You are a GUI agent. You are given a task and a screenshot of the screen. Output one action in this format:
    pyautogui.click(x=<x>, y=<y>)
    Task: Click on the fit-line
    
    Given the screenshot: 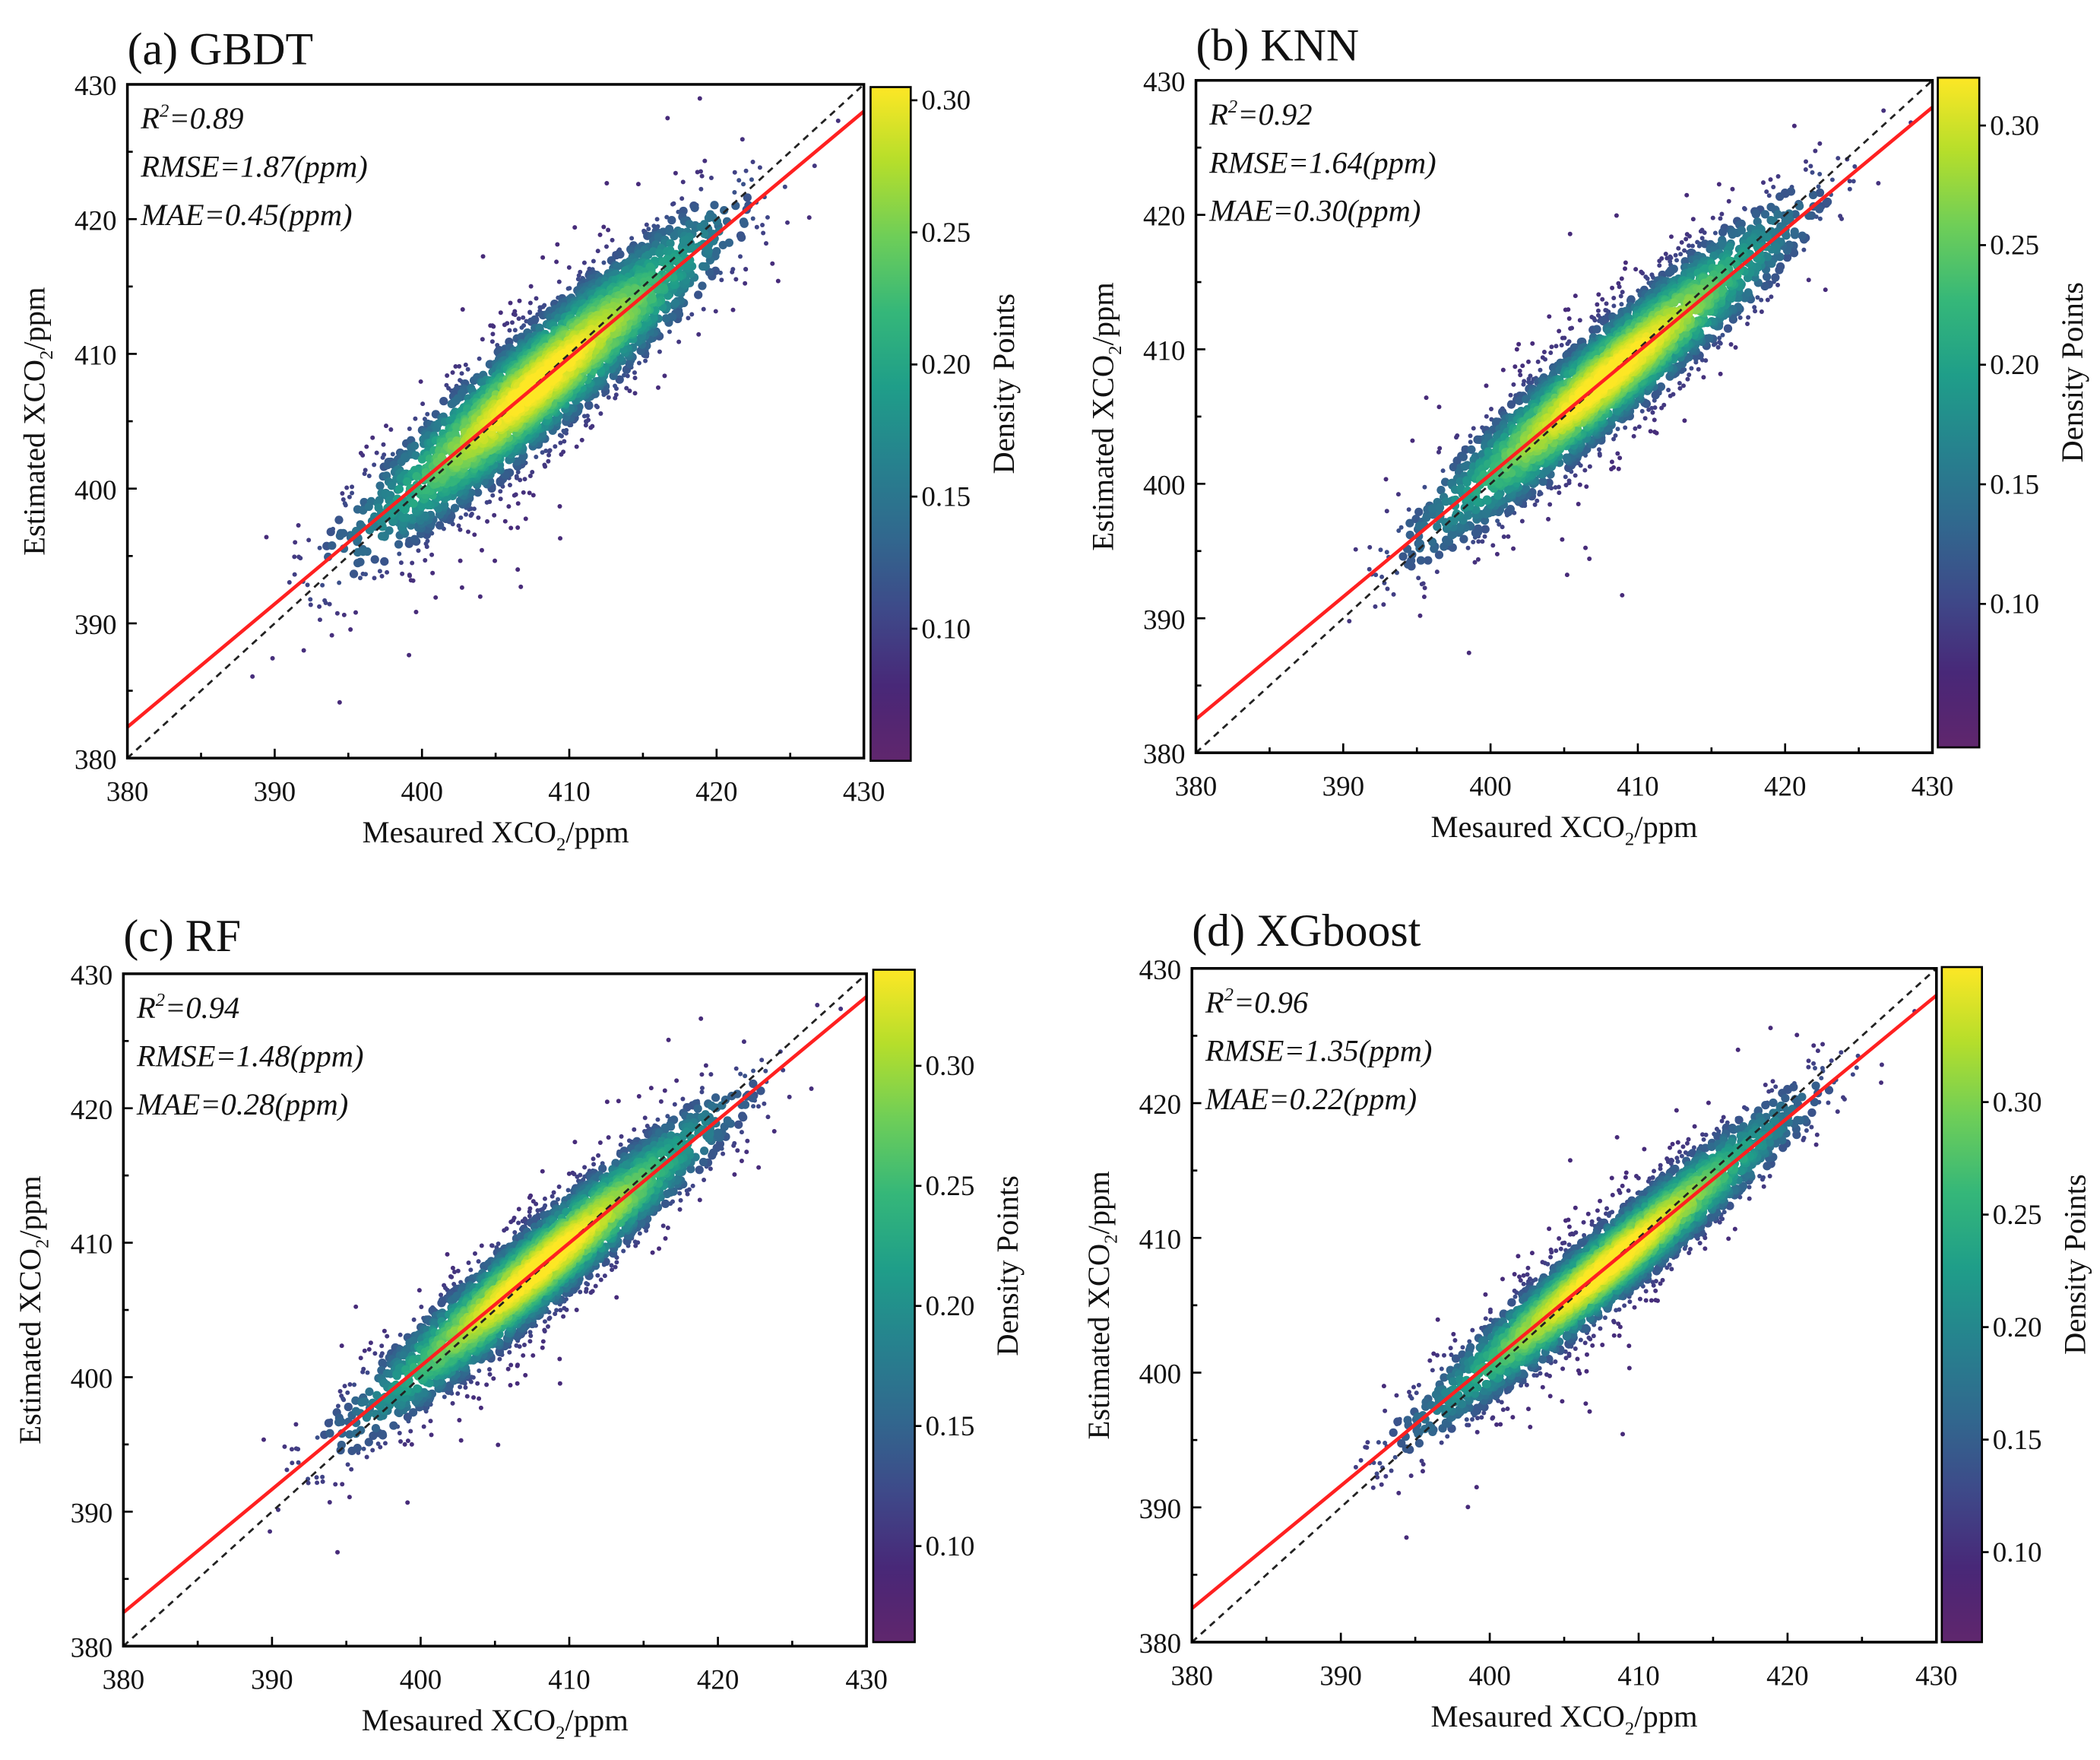 What is the action you would take?
    pyautogui.click(x=495, y=419)
    